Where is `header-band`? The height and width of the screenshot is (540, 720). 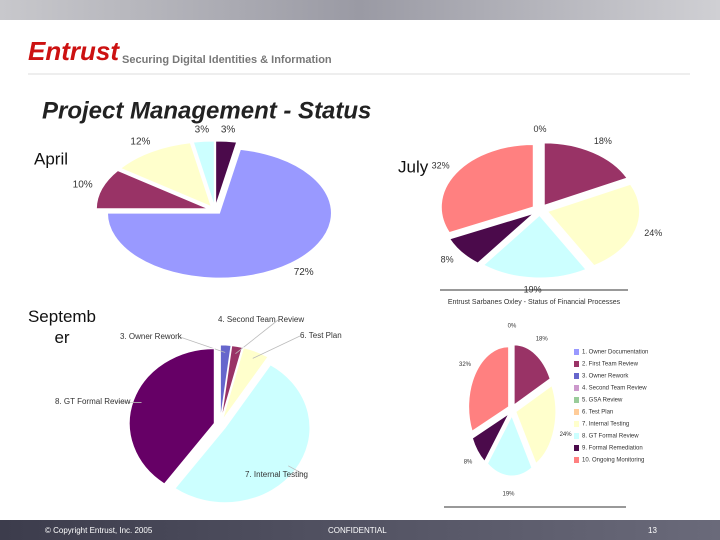 header-band is located at coordinates (360, 10).